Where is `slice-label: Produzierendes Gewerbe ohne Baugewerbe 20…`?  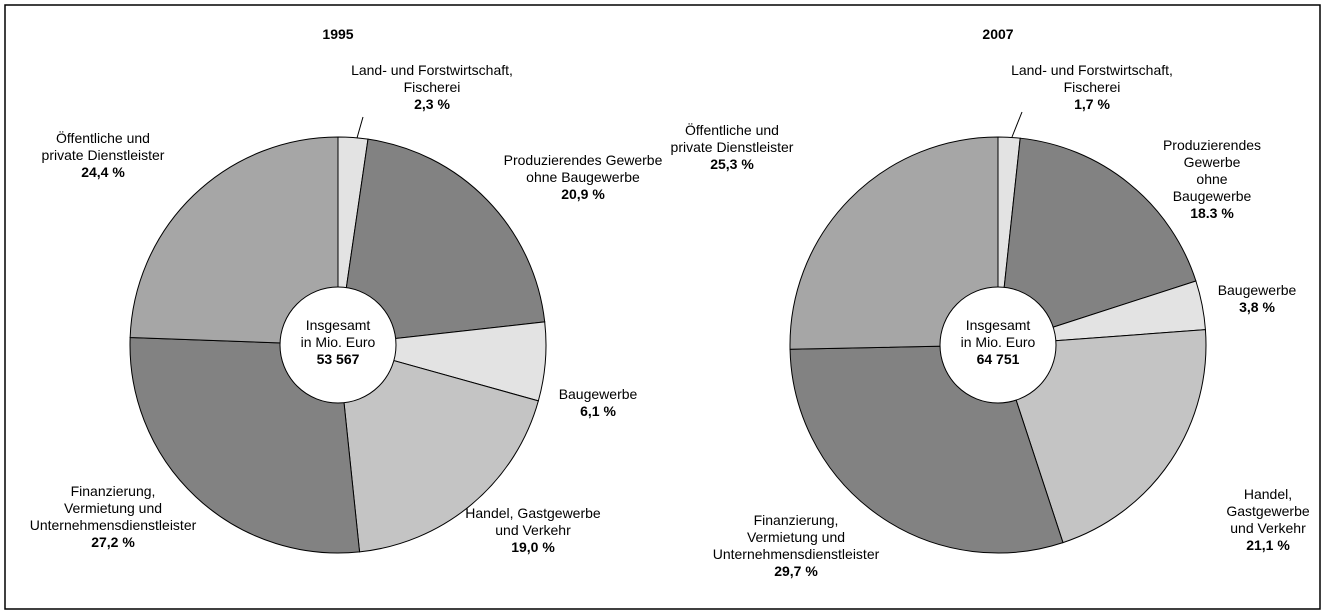
slice-label: Produzierendes Gewerbe ohne Baugewerbe 20… is located at coordinates (583, 177).